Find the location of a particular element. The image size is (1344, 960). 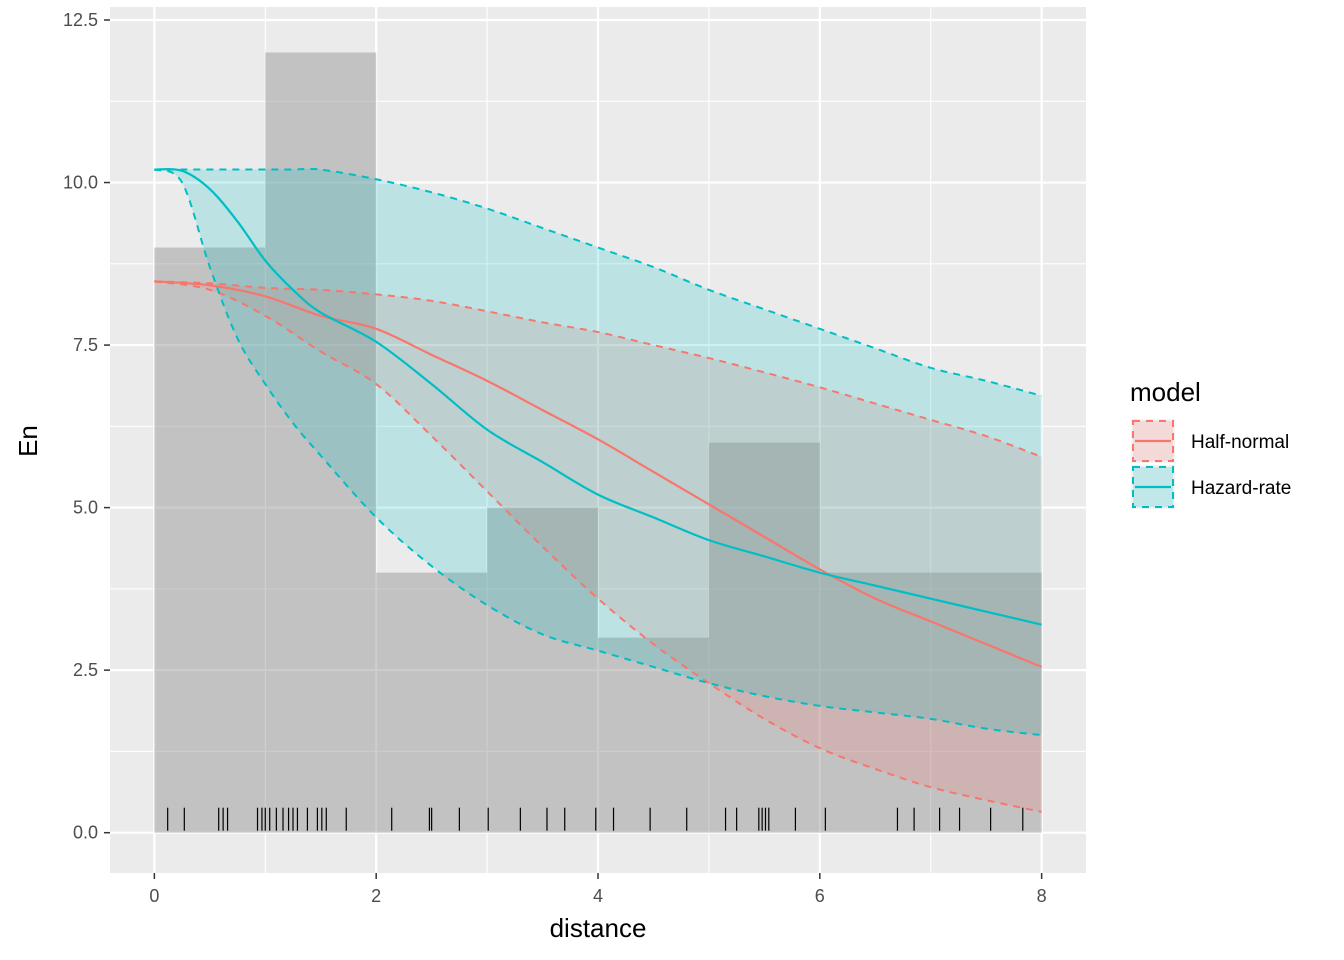

x-axis: 0 2 4 6 8 is located at coordinates (598, 889).